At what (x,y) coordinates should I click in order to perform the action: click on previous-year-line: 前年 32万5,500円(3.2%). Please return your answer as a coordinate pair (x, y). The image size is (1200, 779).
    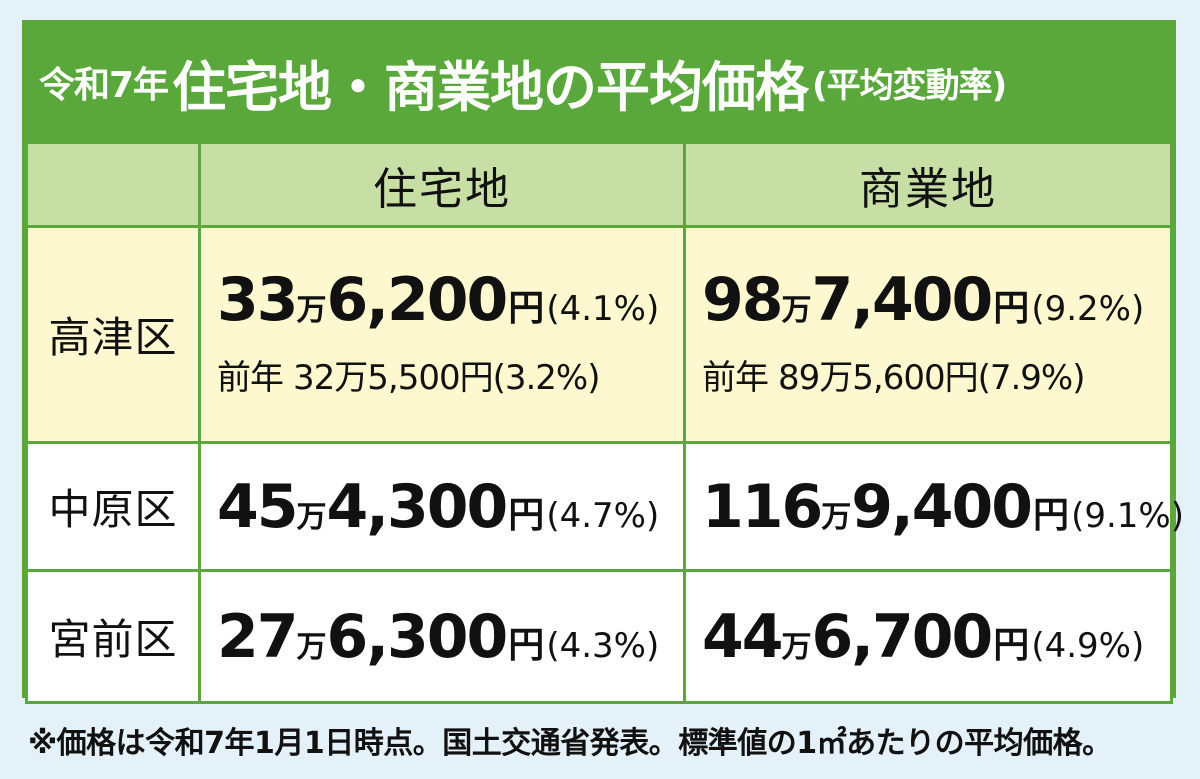
    Looking at the image, I should click on (450, 374).